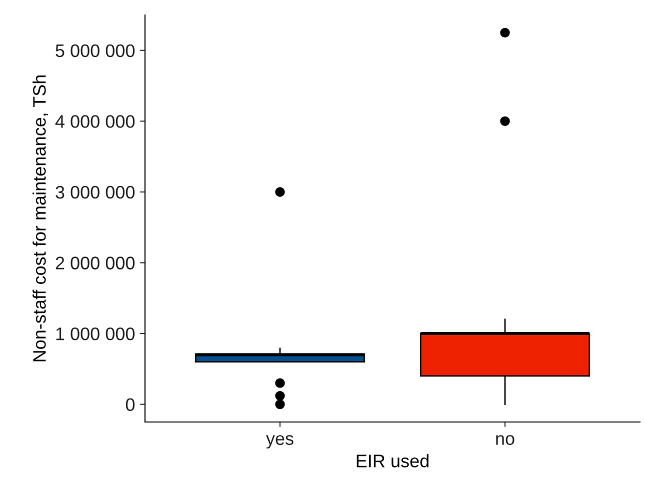 The width and height of the screenshot is (646, 483). I want to click on x-axis-title: EIR used, so click(392, 461).